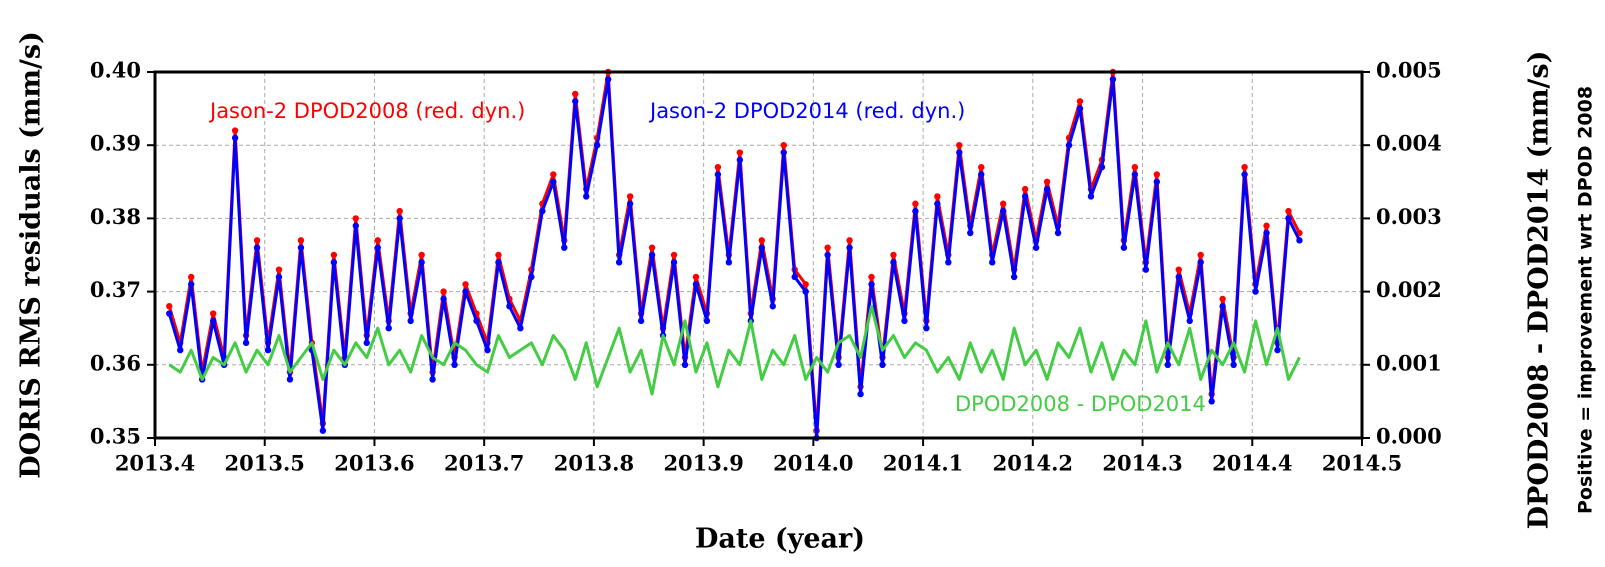 This screenshot has width=1605, height=567. I want to click on y2-tick-label: 0.005, so click(1409, 70).